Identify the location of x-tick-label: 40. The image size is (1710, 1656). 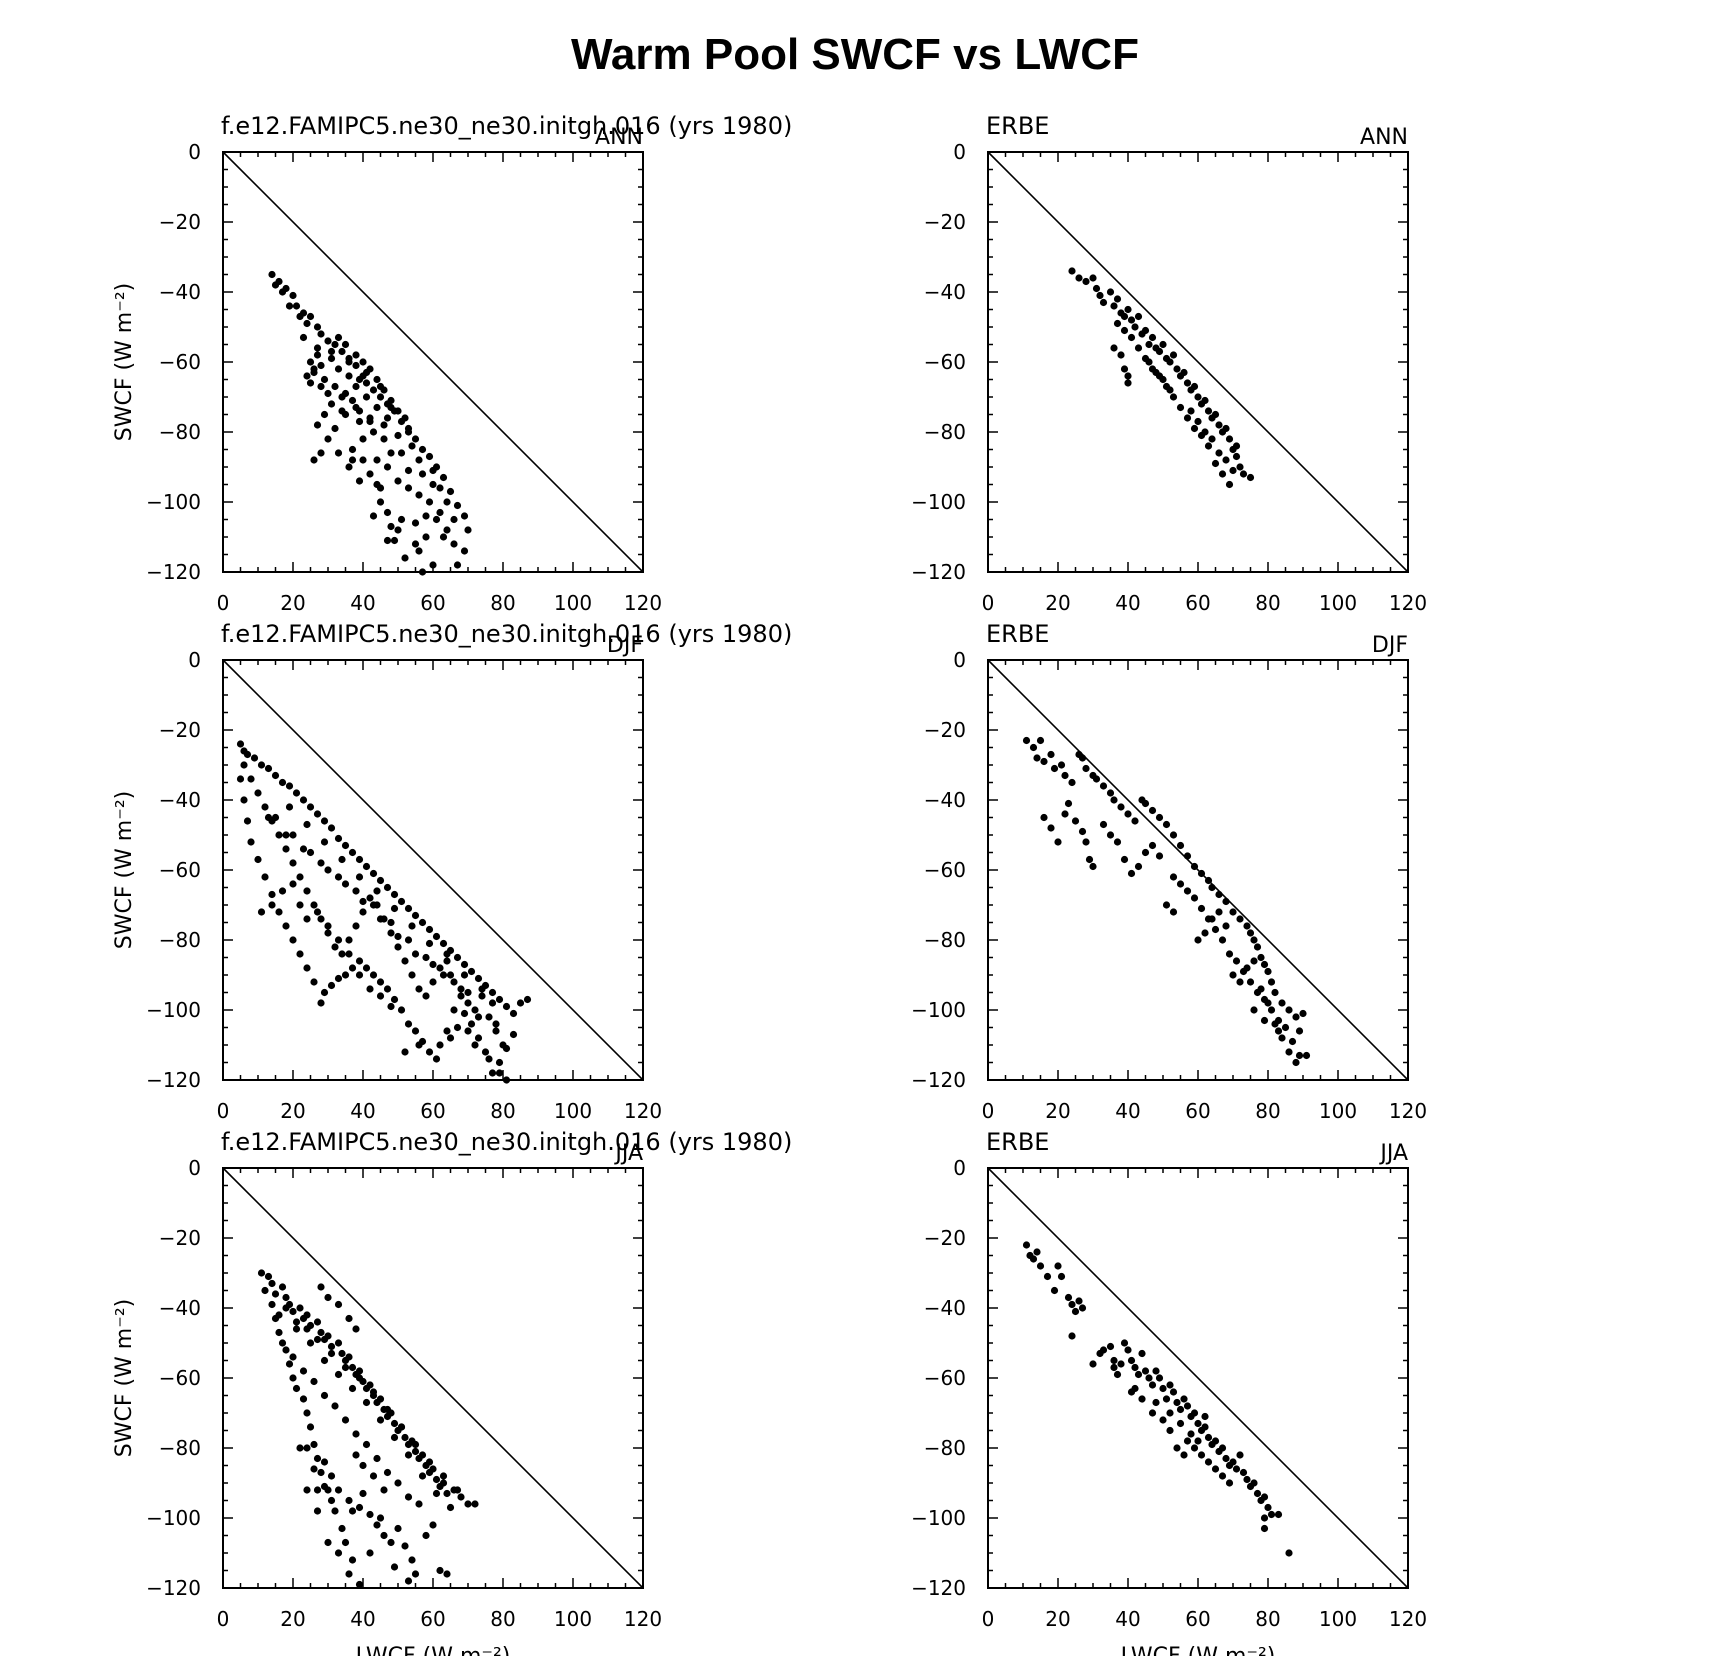
(1127, 1619).